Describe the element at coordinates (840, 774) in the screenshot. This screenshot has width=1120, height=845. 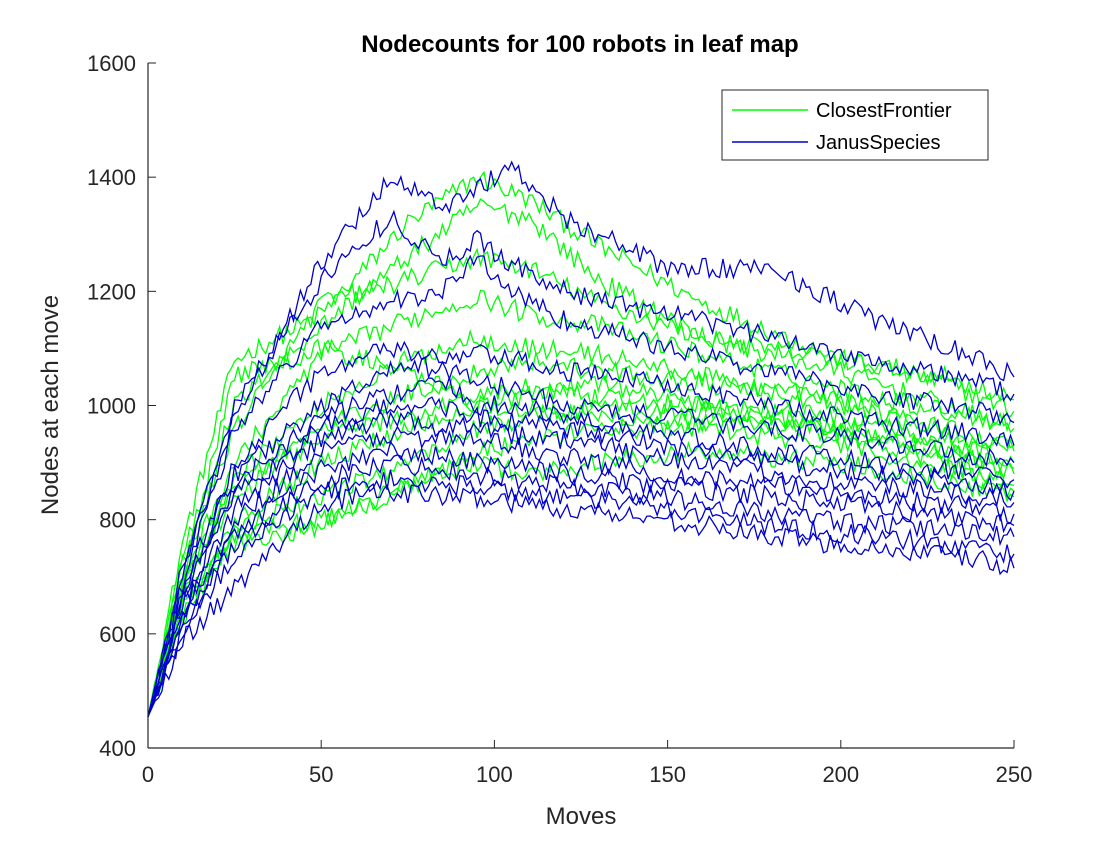
I see `x-tick-label: 200` at that location.